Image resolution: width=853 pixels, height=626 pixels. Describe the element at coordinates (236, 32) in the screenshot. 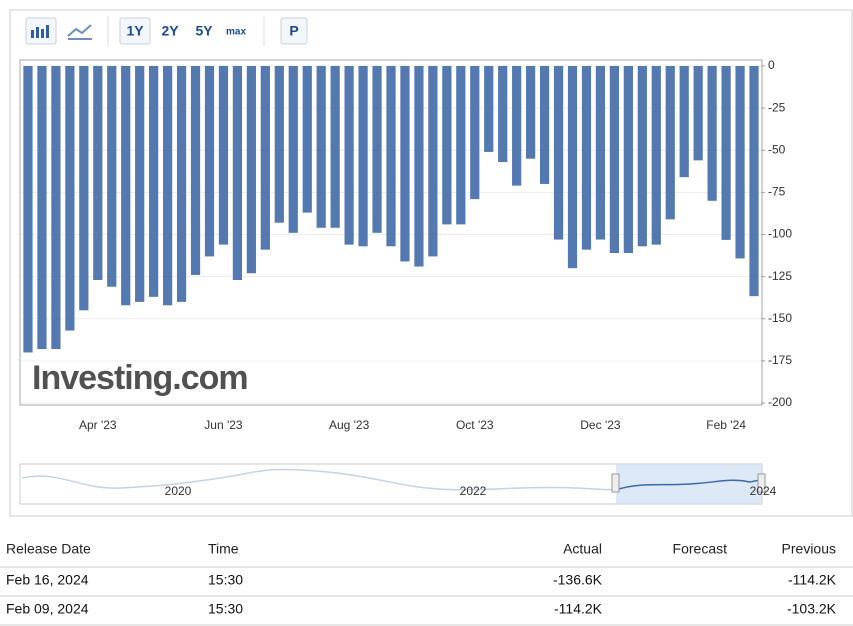

I see `range-button: max` at that location.